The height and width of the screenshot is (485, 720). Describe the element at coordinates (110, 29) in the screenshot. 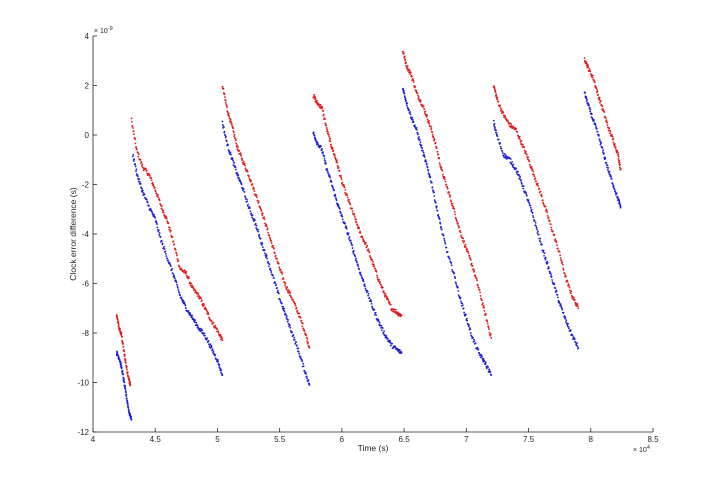

I see `y-exponent-power: -9` at that location.